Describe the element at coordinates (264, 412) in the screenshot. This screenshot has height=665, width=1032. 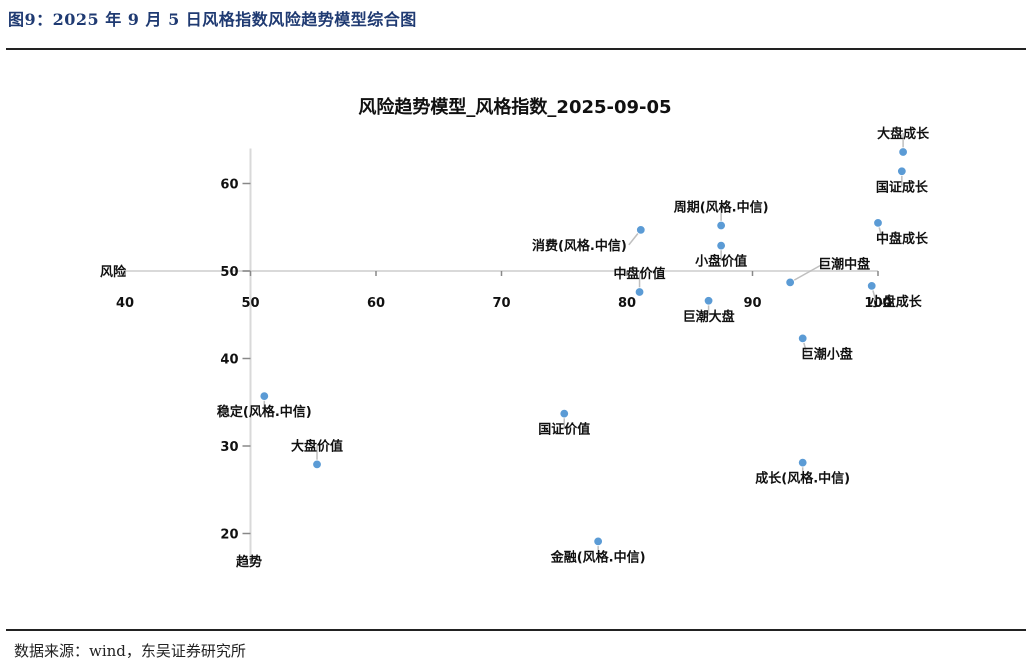
I see `point-label: 稳定(风格.中信)` at that location.